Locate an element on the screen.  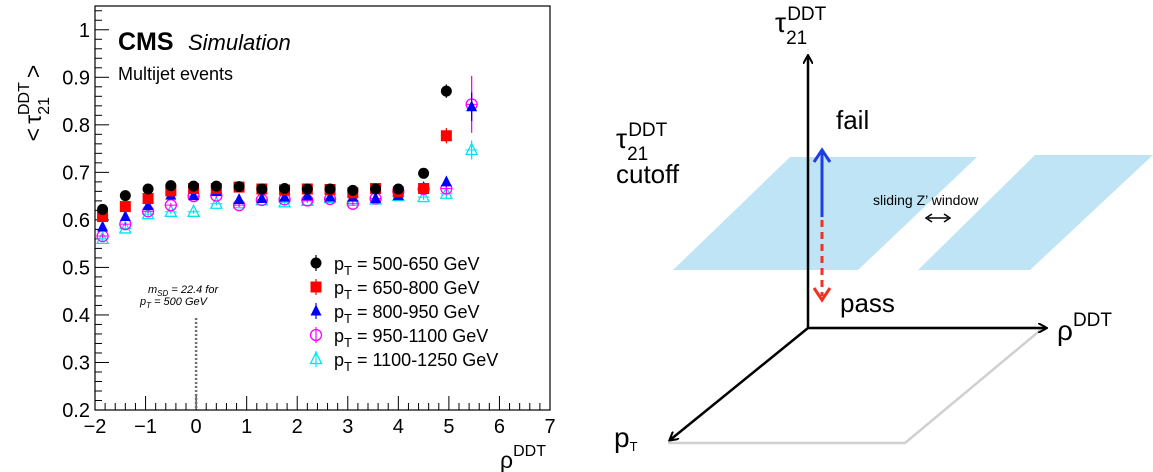
y-tick-label: 0.9 is located at coordinates (76, 78).